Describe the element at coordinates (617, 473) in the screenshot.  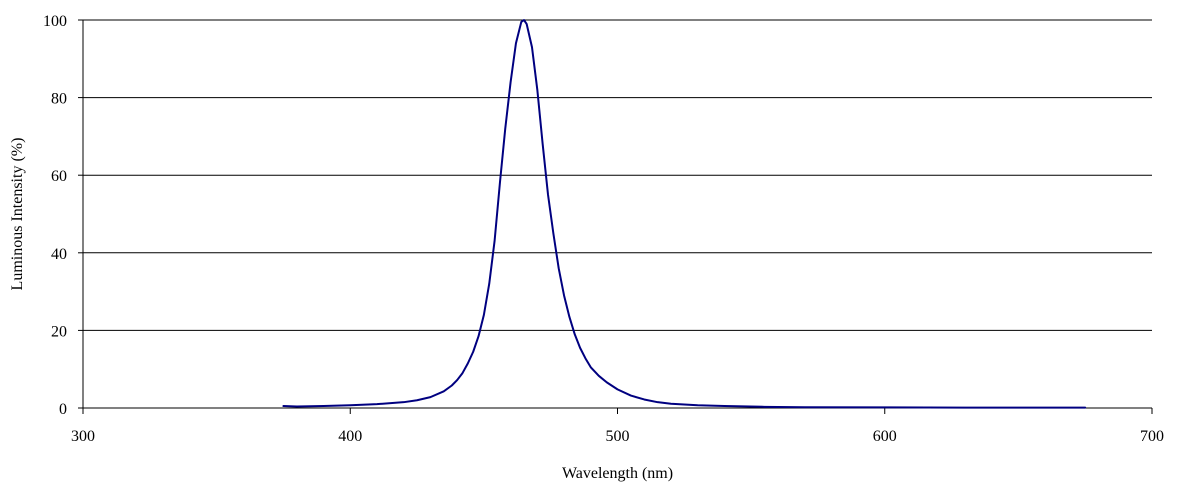
I see `x-axis-title: Wavelength (nm)` at that location.